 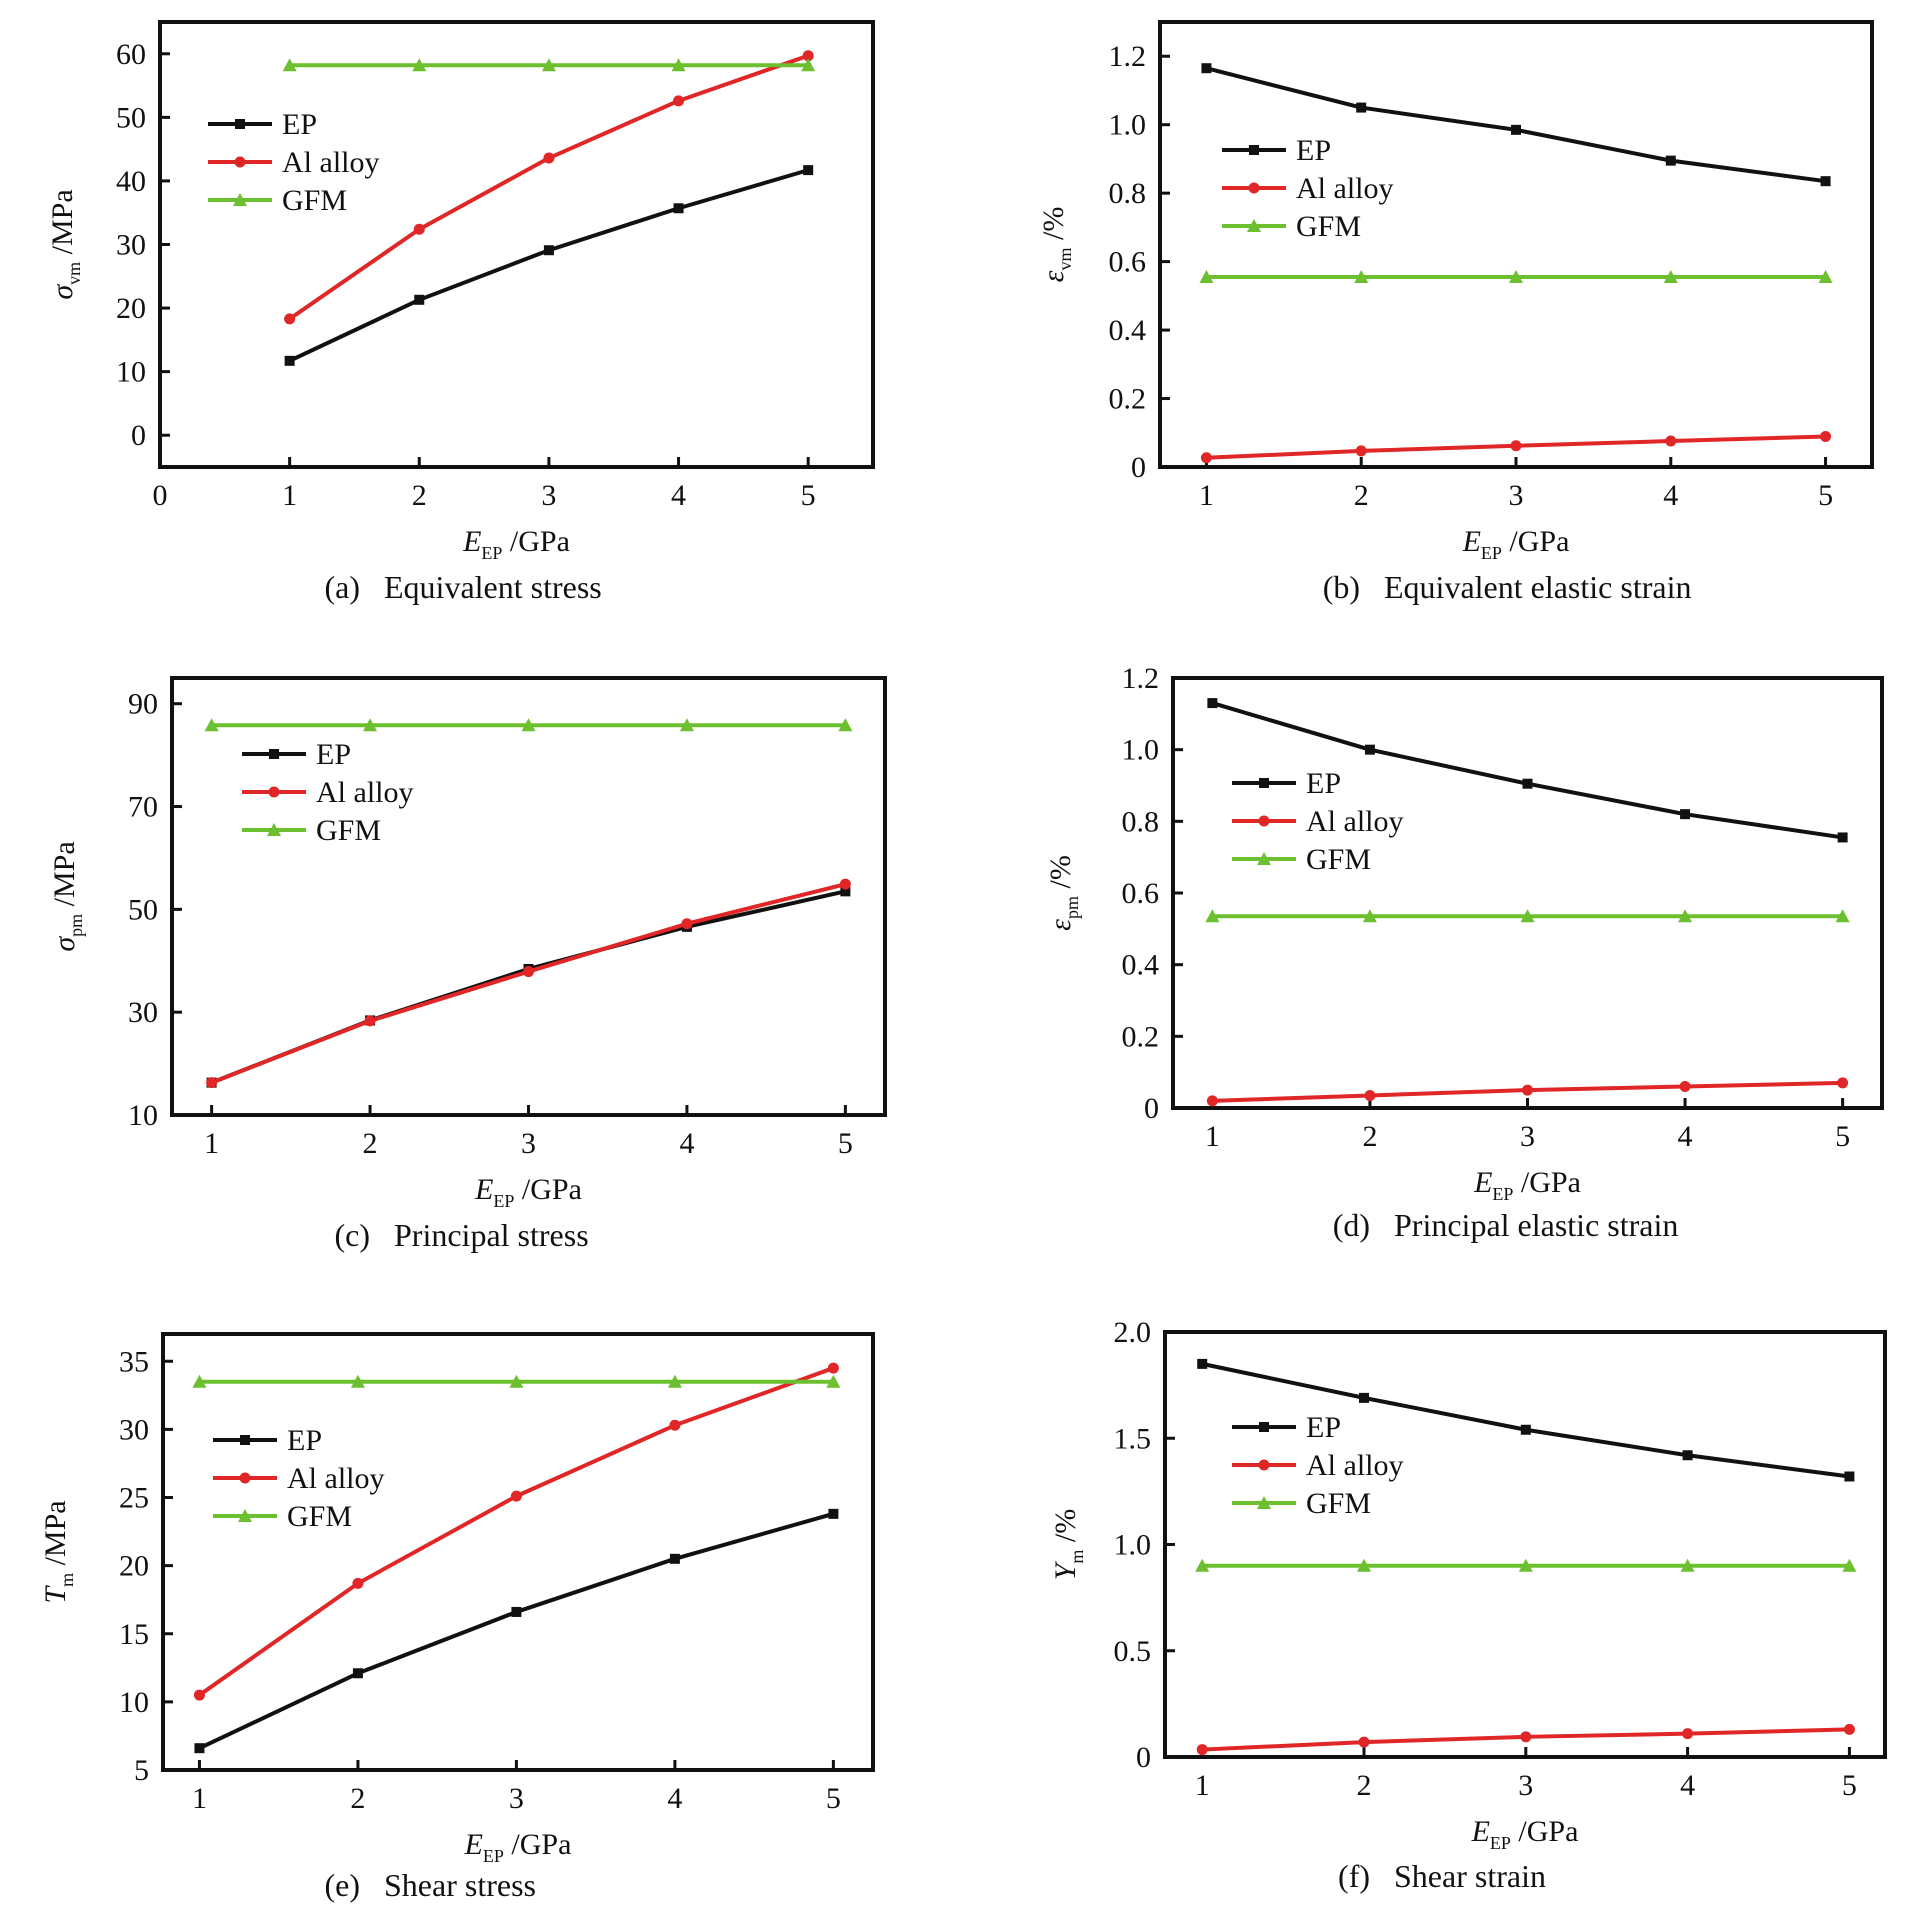 What do you see at coordinates (141, 1770) in the screenshot?
I see `y-tick-label: 5` at bounding box center [141, 1770].